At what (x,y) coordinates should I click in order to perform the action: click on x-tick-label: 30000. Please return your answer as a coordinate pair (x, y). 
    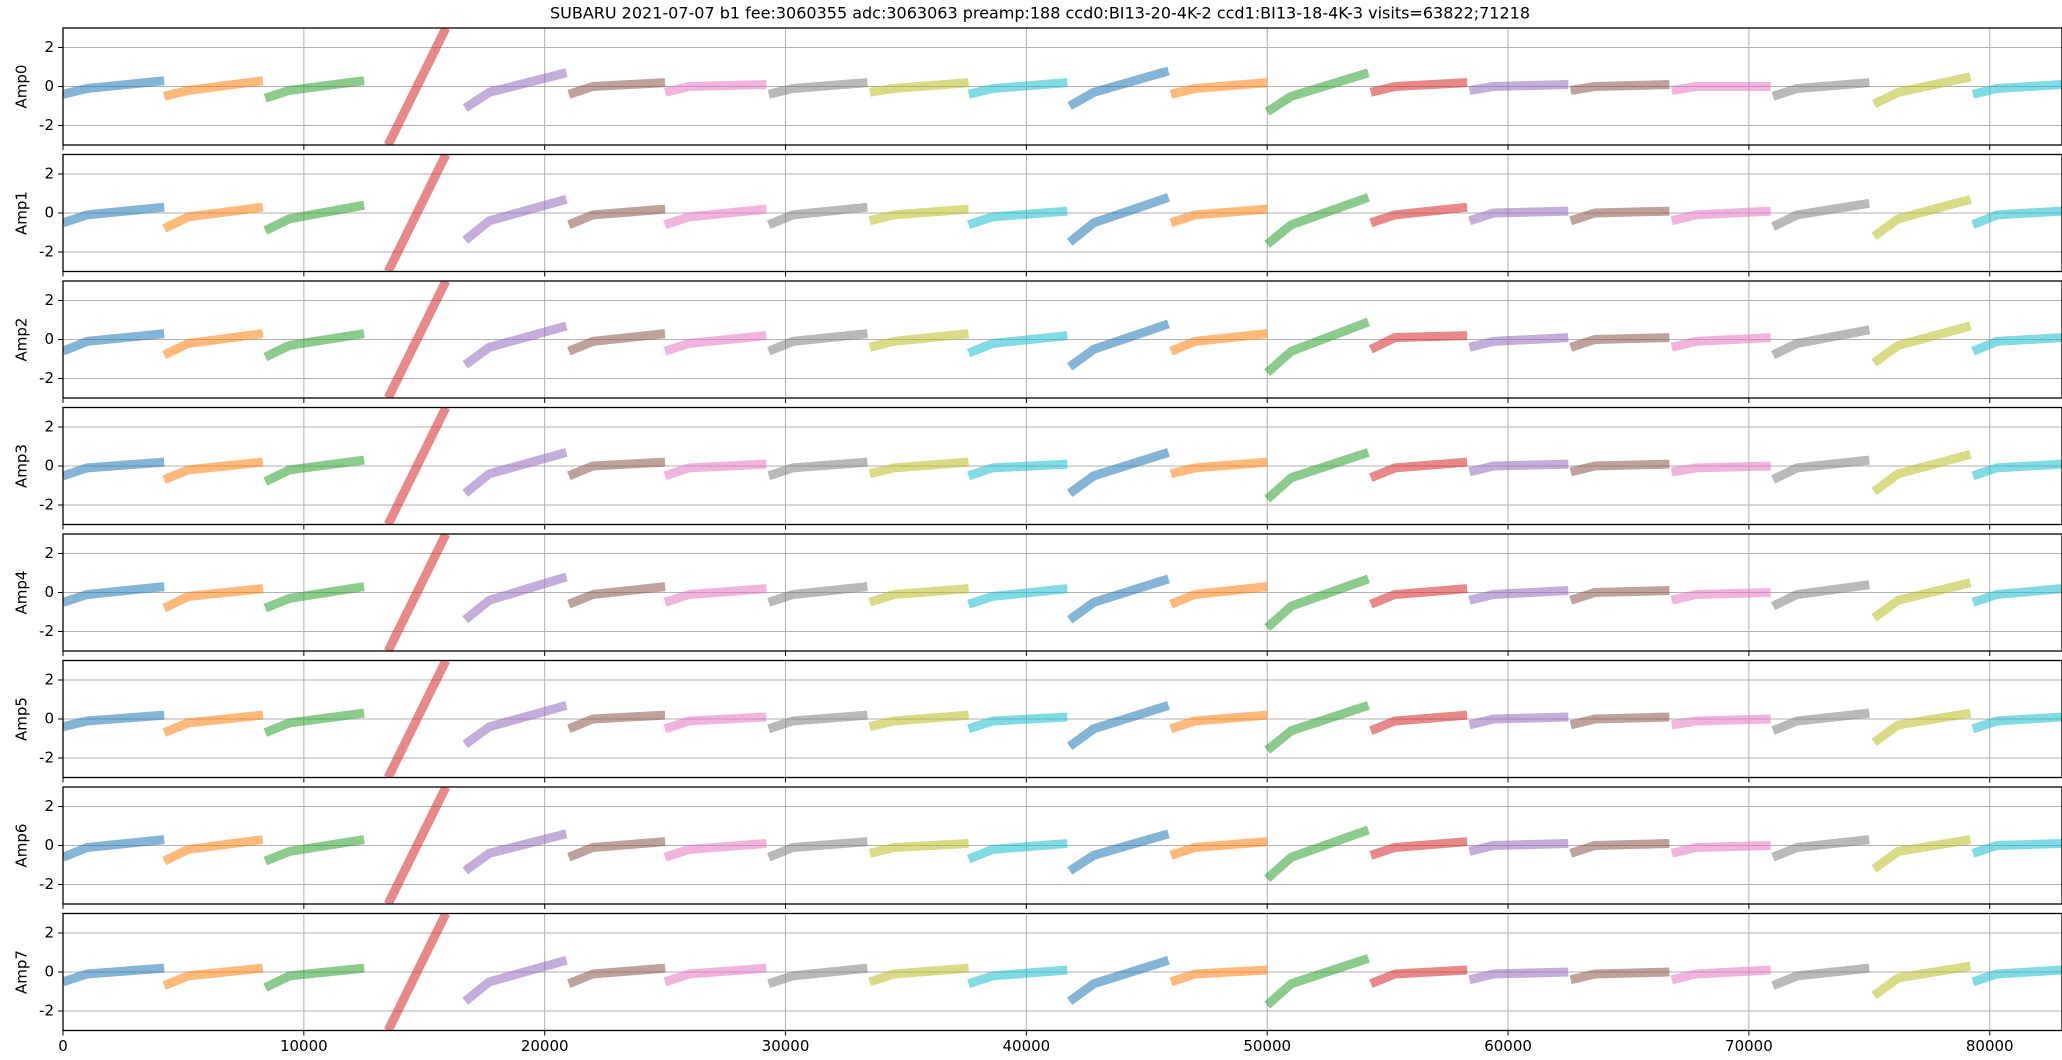
    Looking at the image, I should click on (786, 1046).